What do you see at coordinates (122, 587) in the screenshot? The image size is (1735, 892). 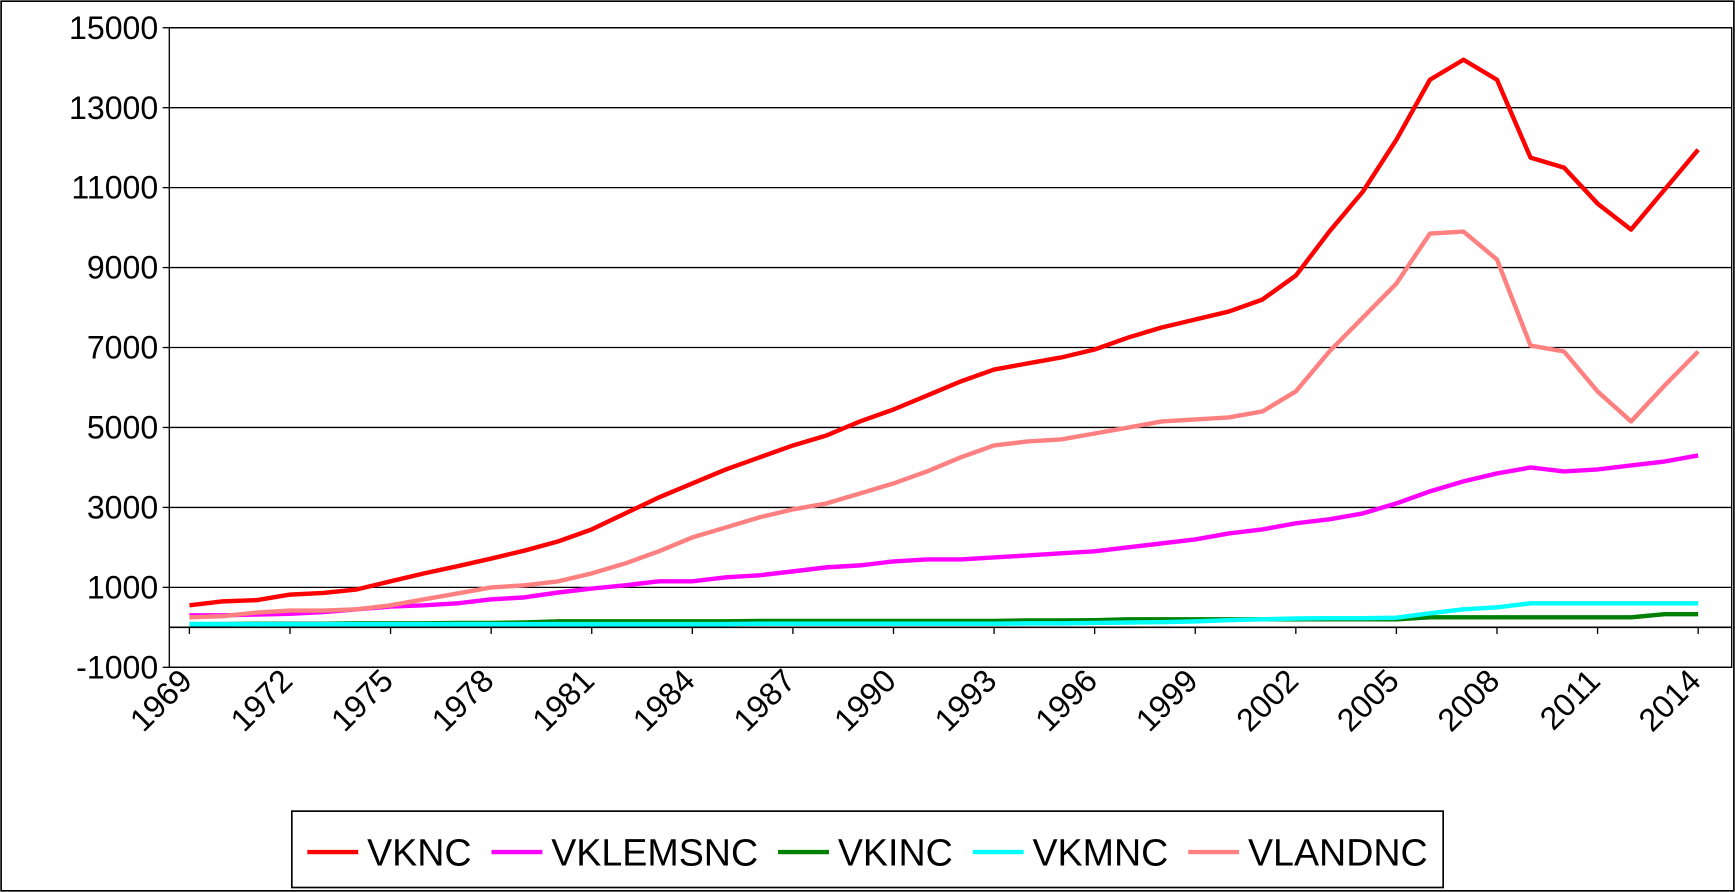 I see `y-tick-label: 1000` at bounding box center [122, 587].